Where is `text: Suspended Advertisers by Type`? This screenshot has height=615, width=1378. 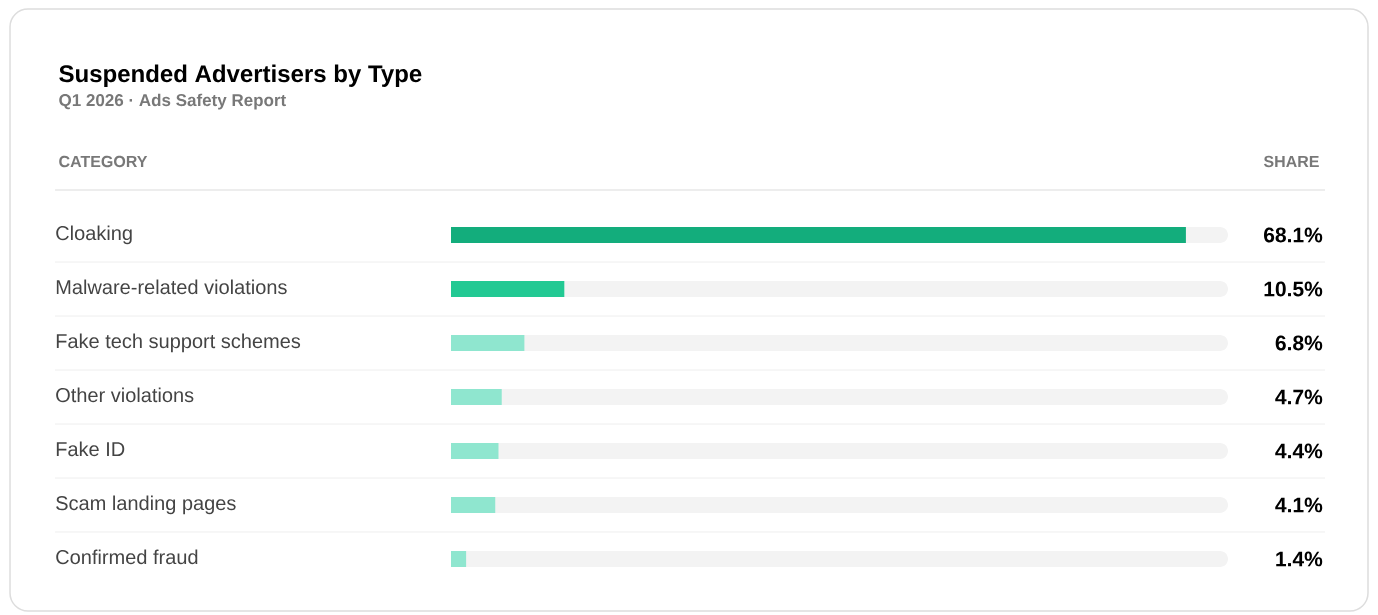 text: Suspended Advertisers by Type is located at coordinates (240, 75).